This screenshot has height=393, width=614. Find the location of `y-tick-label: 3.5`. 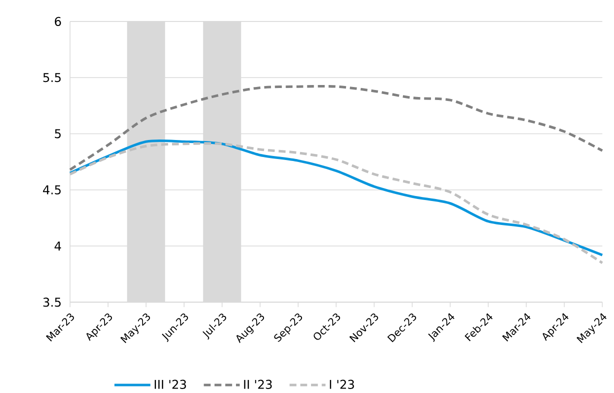

y-tick-label: 3.5 is located at coordinates (52, 302).